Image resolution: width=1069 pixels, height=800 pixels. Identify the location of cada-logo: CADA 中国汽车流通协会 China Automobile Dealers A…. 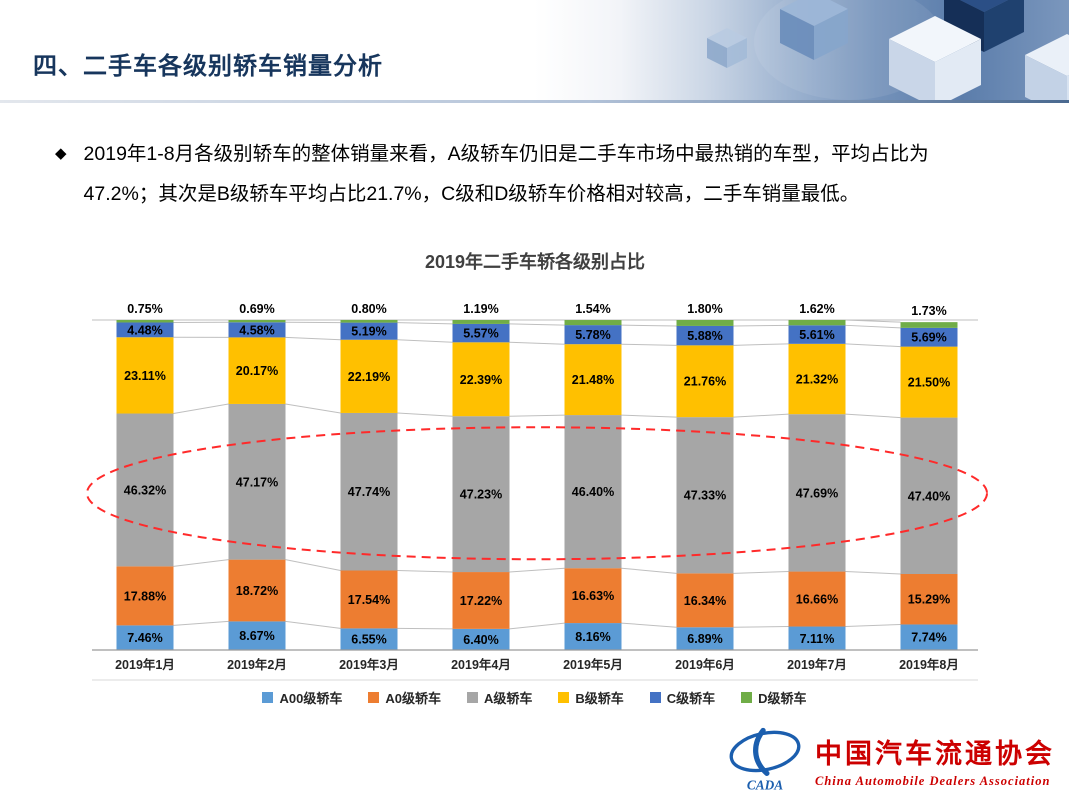
(890, 760).